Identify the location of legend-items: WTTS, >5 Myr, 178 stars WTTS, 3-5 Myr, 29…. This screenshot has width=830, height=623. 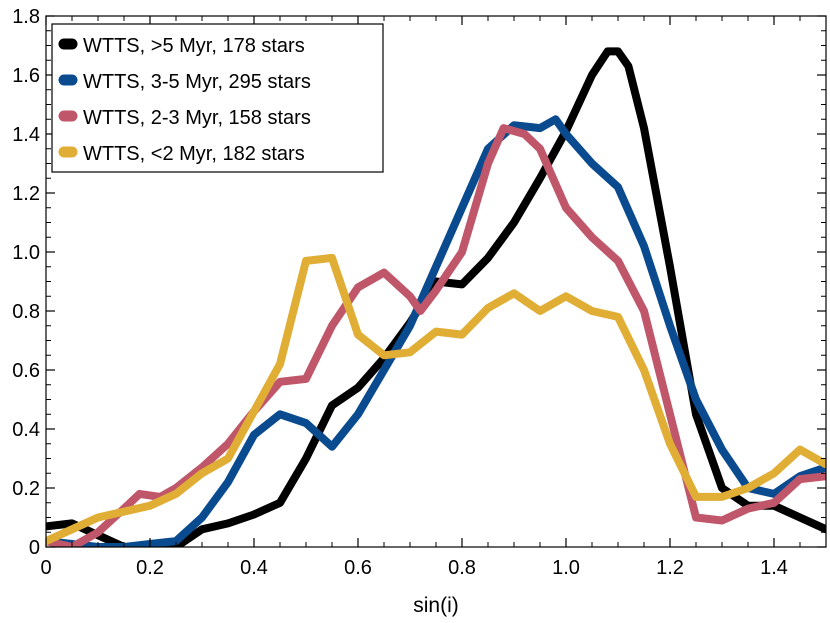
(184, 100).